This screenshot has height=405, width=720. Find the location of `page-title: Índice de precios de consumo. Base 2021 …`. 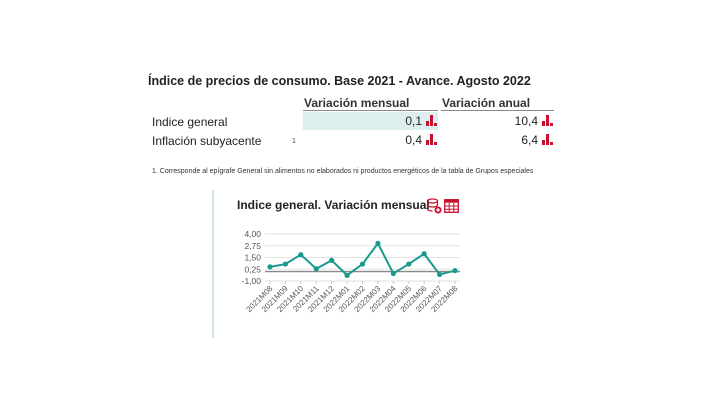

page-title: Índice de precios de consumo. Base 2021 … is located at coordinates (339, 81).